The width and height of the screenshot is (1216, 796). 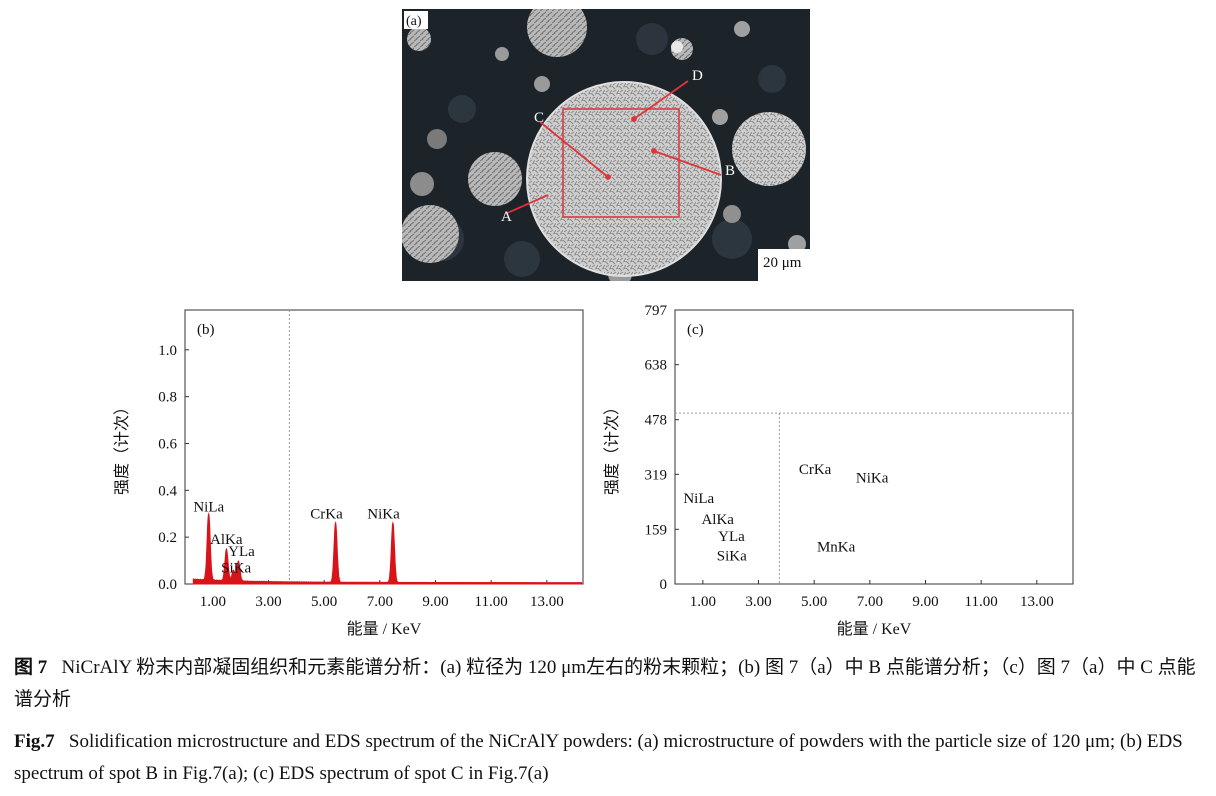 I want to click on y-tick-label: 0.2, so click(x=167, y=538).